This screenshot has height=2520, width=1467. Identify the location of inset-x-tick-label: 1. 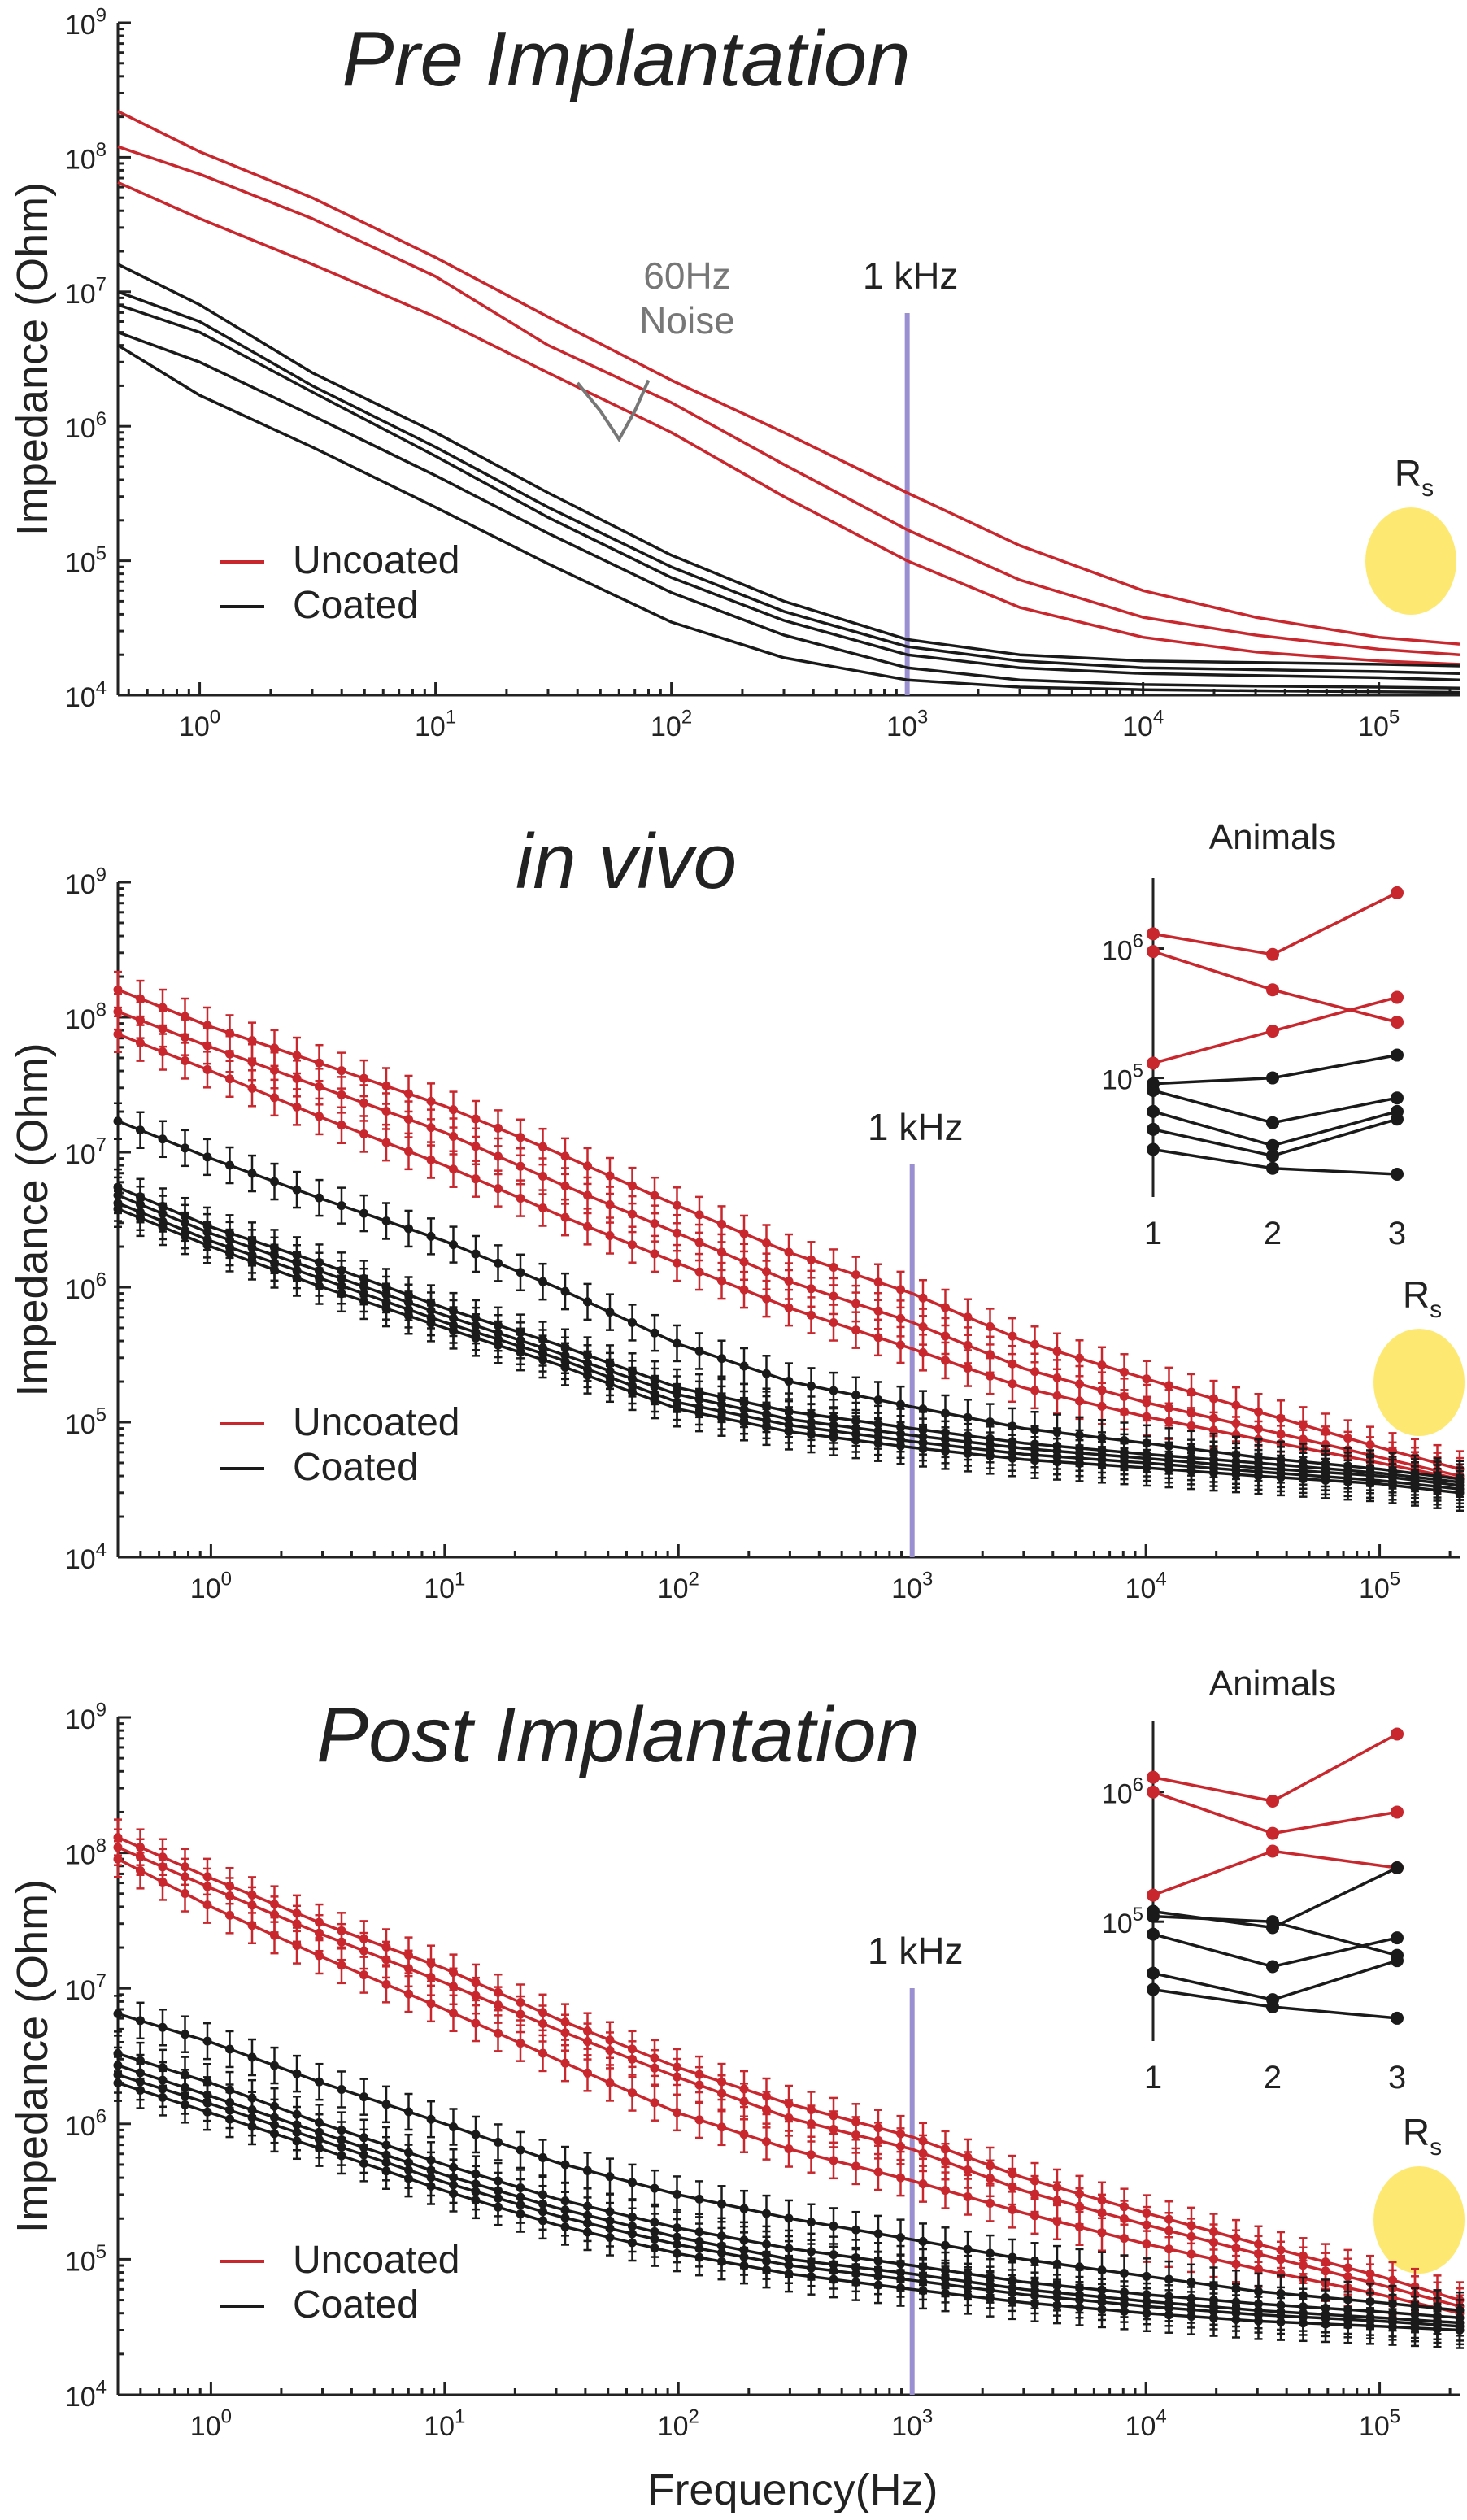
(1153, 2078).